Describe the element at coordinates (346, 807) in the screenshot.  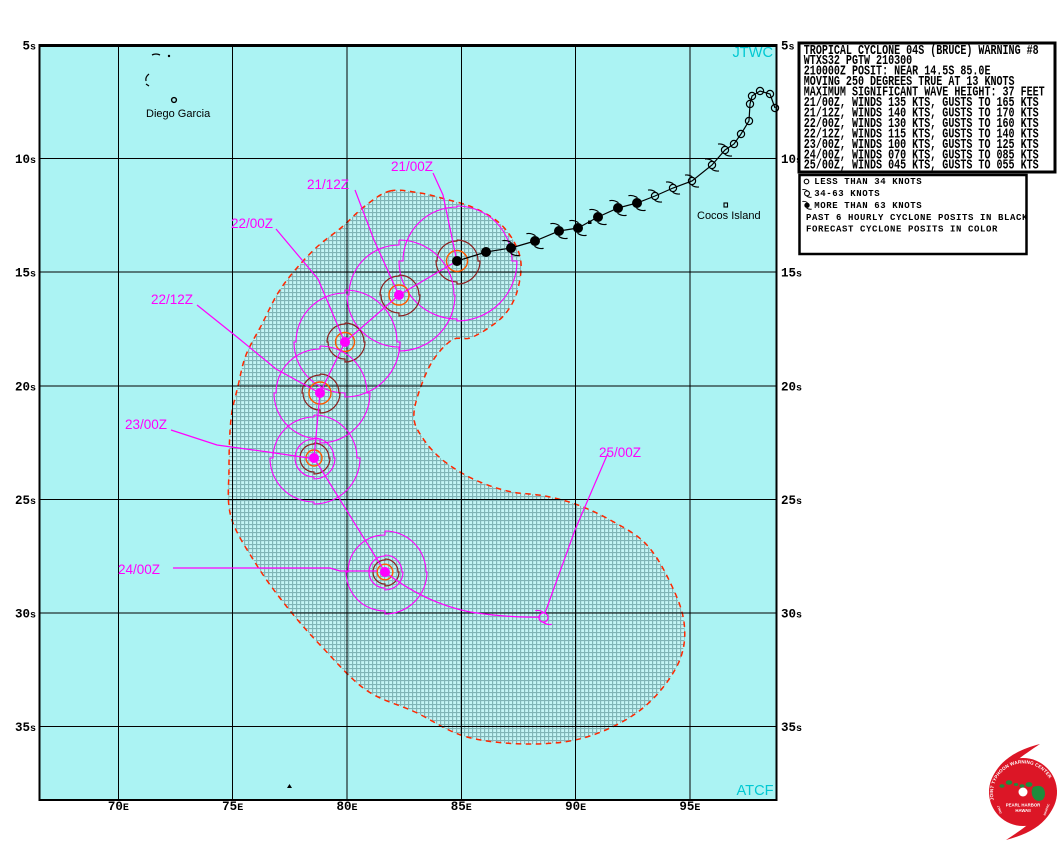
I see `svg-text: 80E` at that location.